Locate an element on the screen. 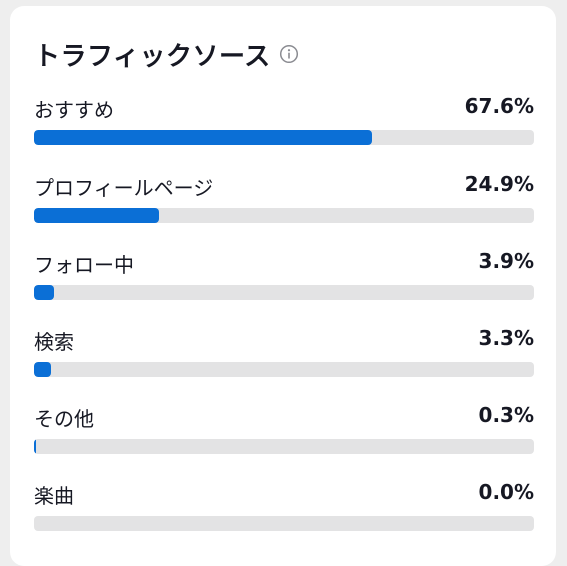 The height and width of the screenshot is (566, 567). card-title: トラフィックソース is located at coordinates (152, 56).